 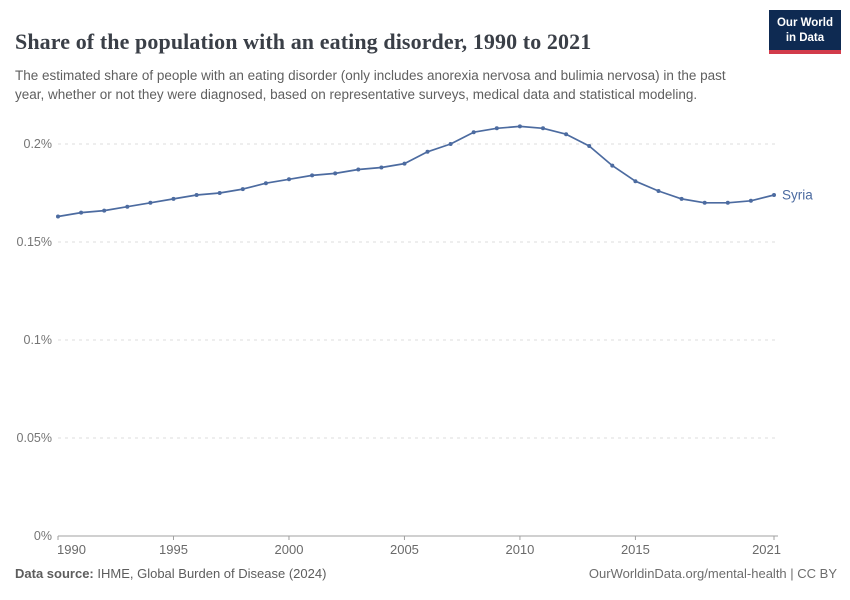 I want to click on series-label-syria: Syria, so click(x=797, y=194).